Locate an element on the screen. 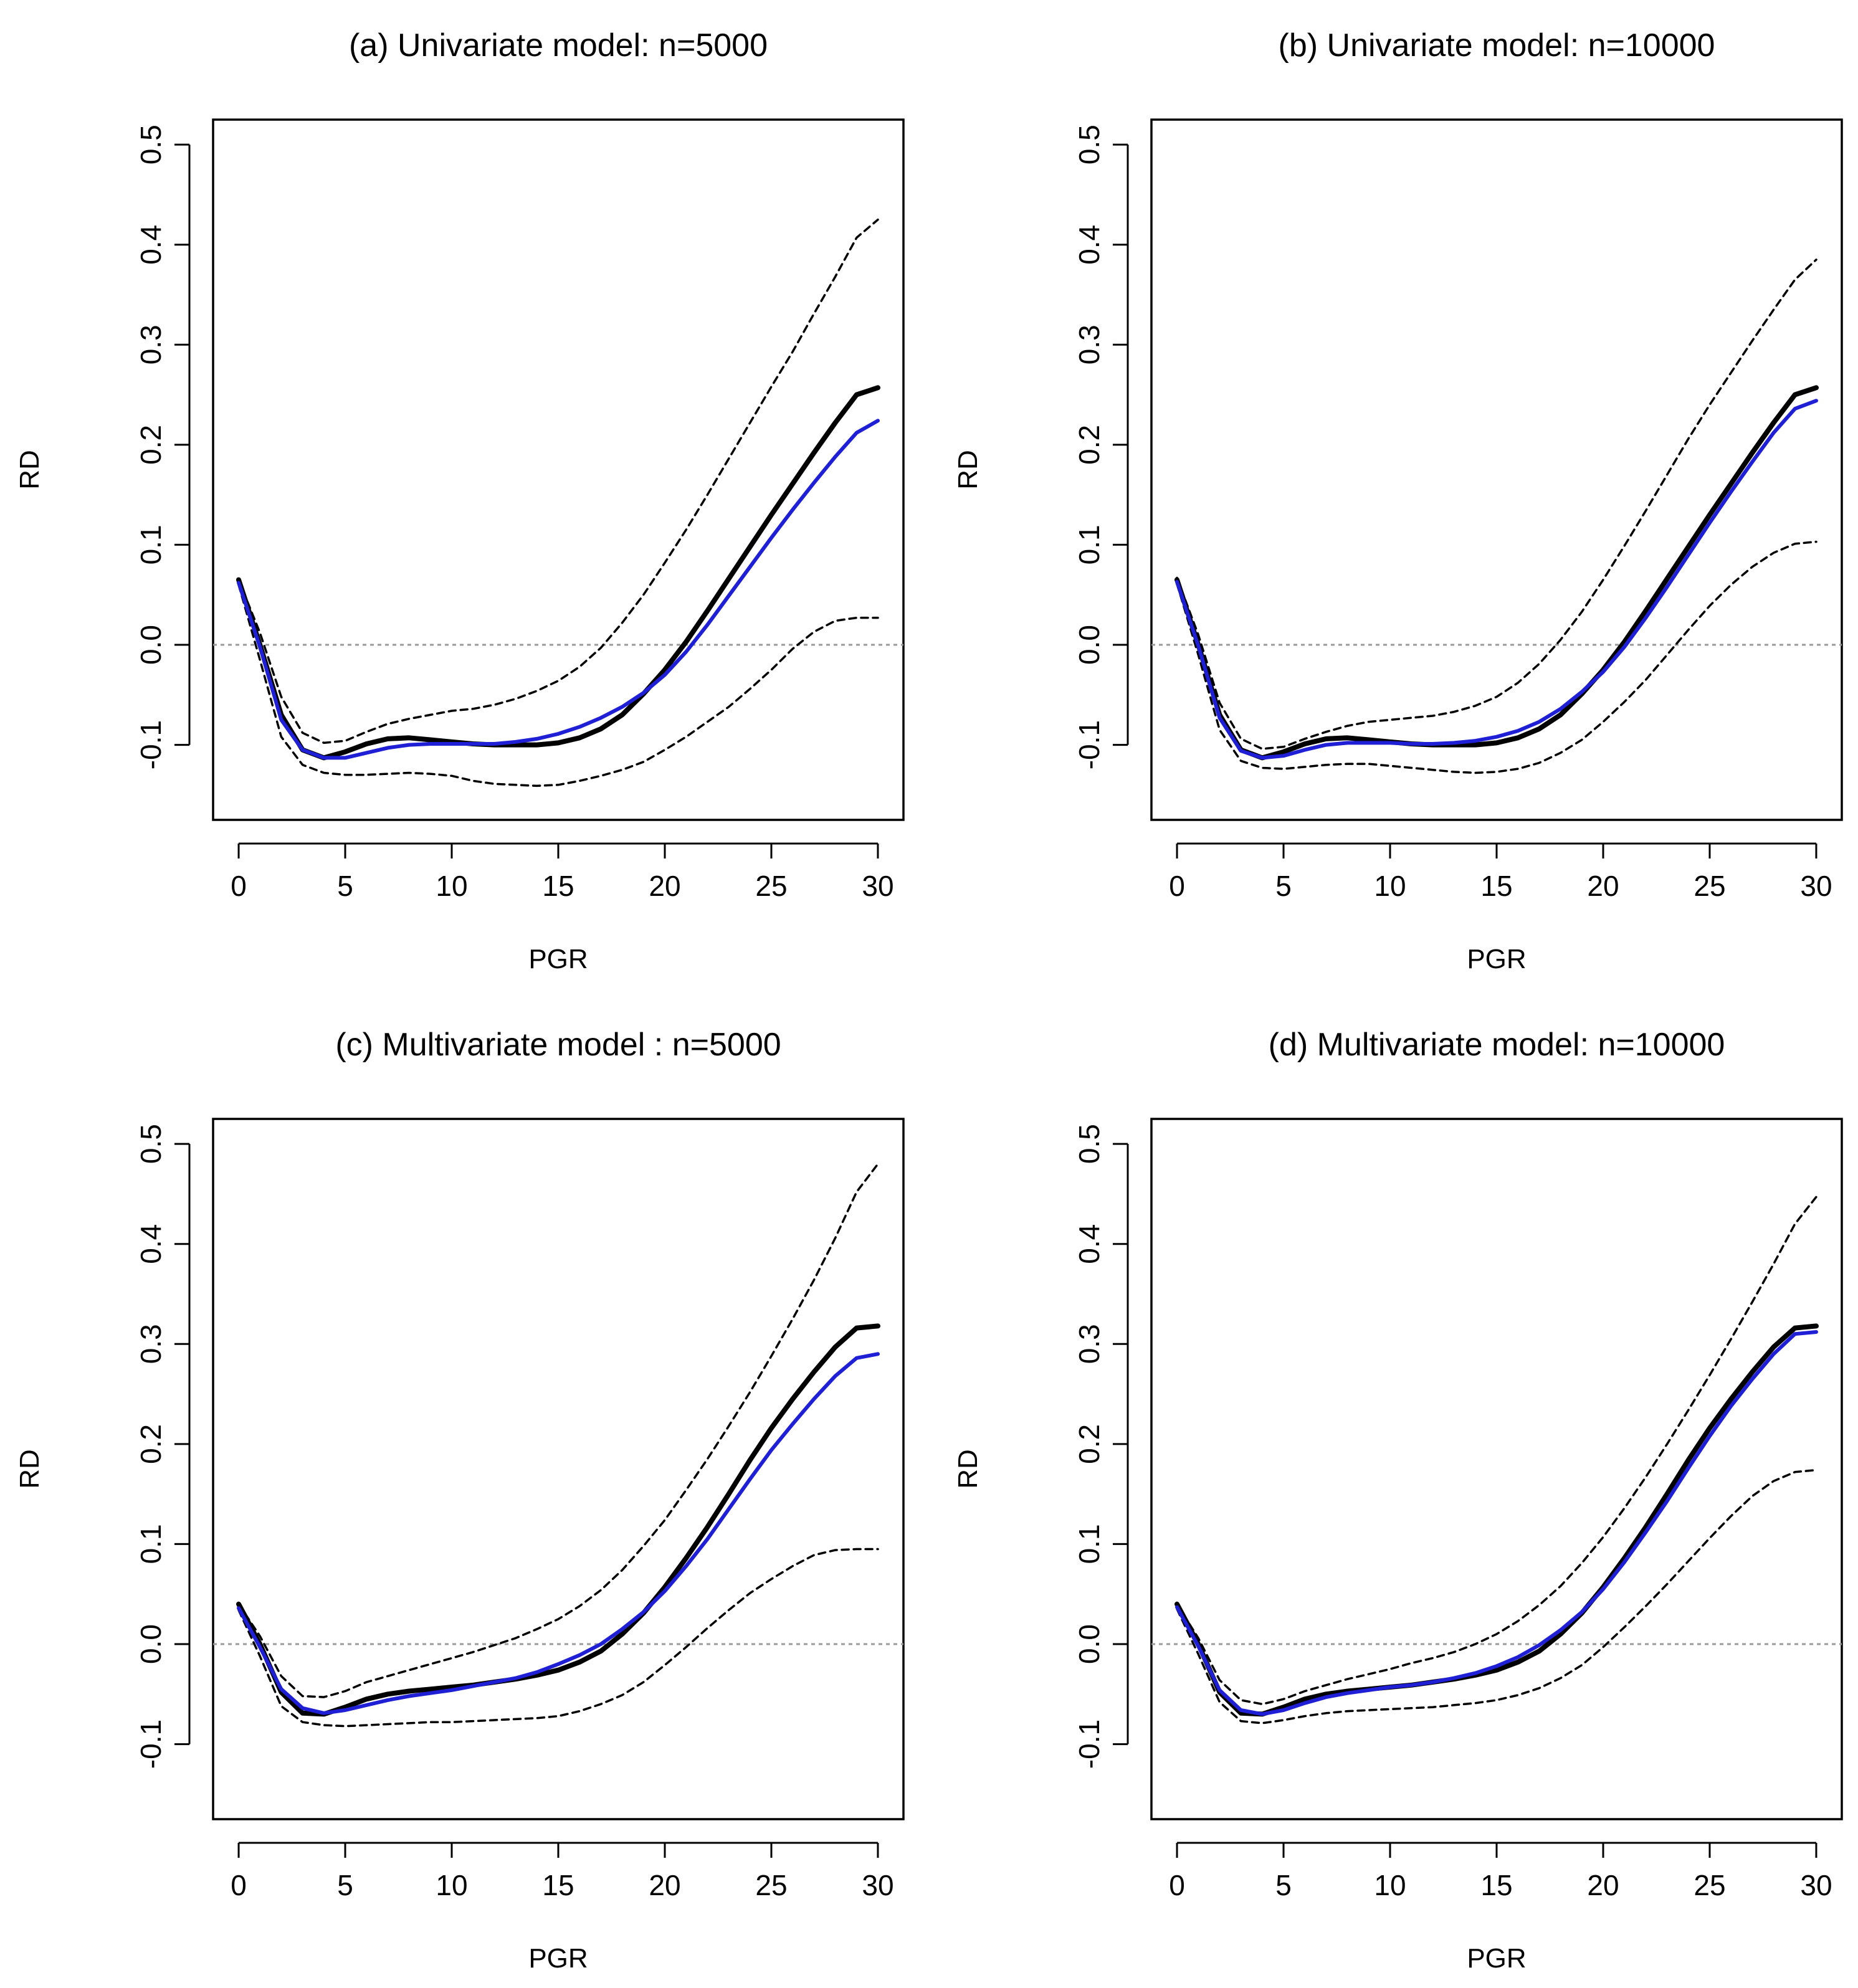  panel-title: (d) Multivariate model: n=10000 is located at coordinates (1497, 1045).